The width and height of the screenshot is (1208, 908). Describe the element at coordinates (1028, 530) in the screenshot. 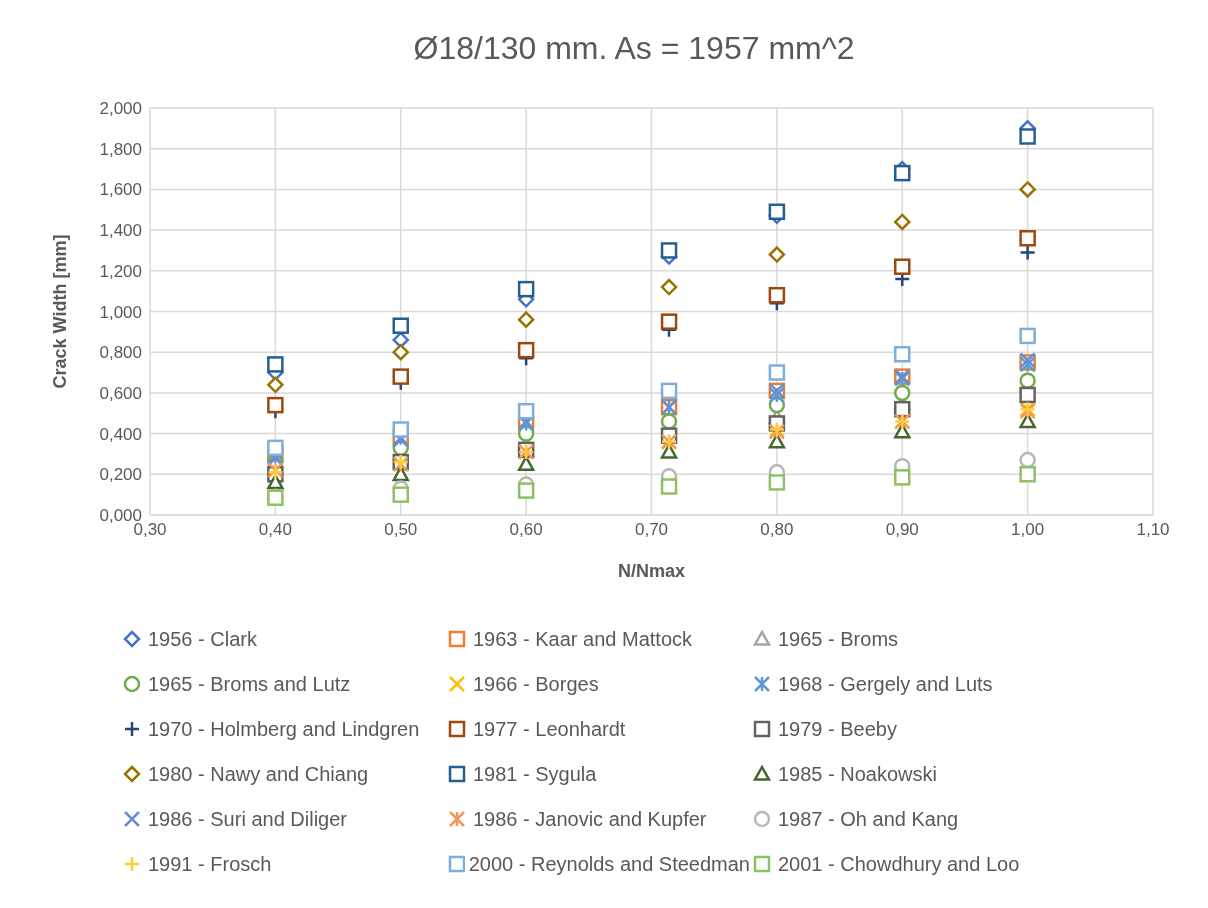

I see `x-tick-label: 1,00` at that location.